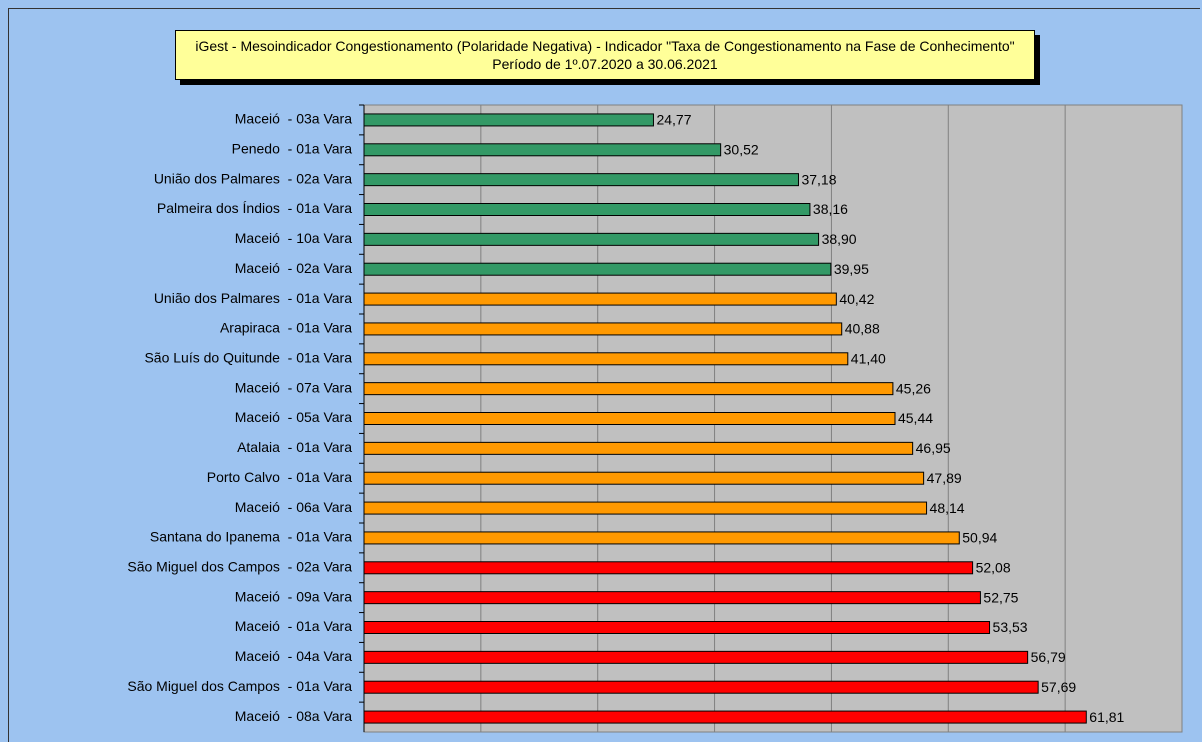  I want to click on data-label: 37,18, so click(818, 179).